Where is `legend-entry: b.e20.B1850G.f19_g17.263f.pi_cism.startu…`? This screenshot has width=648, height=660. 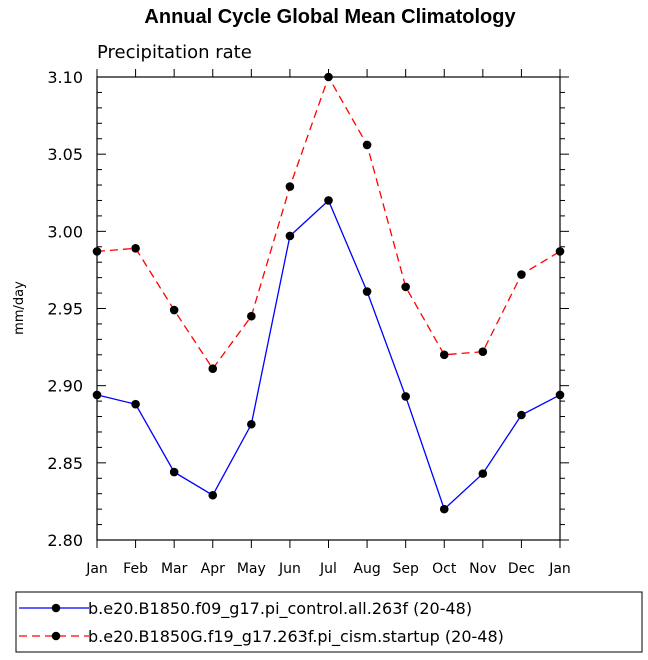
legend-entry: b.e20.B1850G.f19_g17.263f.pi_cism.startu… is located at coordinates (261, 637).